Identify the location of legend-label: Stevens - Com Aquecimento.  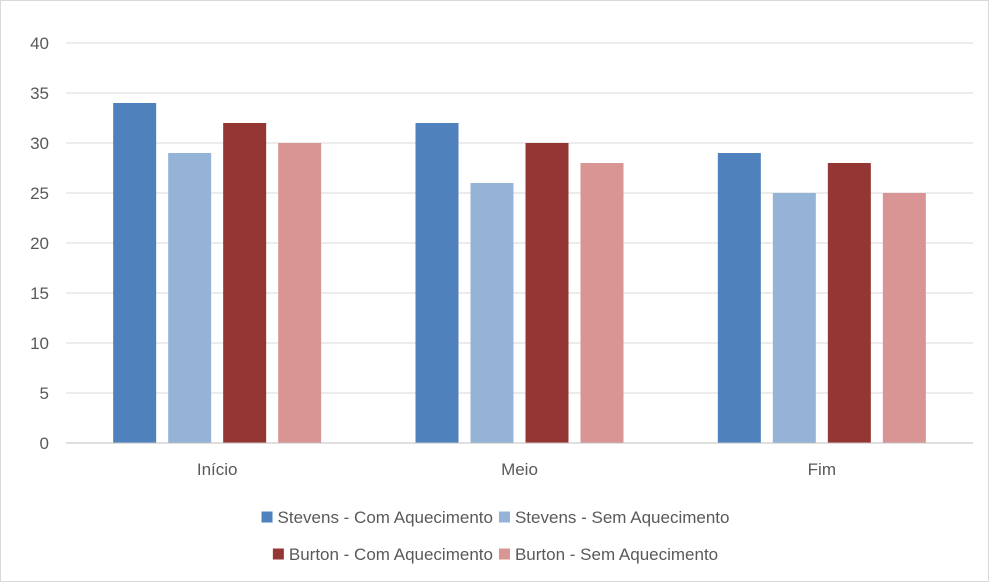
(385, 517).